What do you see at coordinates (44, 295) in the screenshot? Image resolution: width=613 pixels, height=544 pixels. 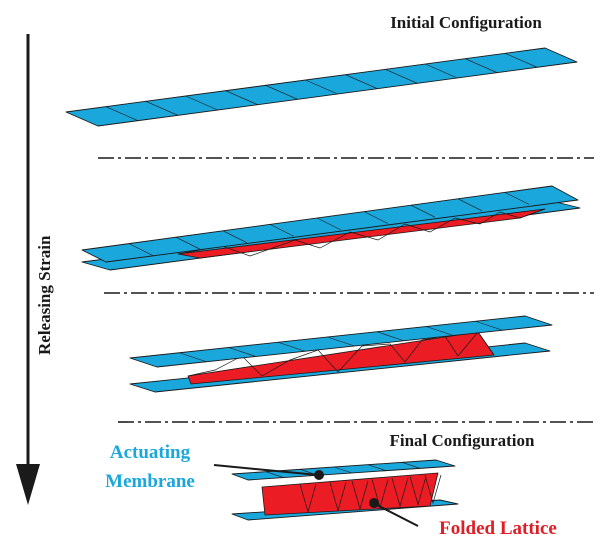 I see `releasing-strain-label: Releasing Strain` at bounding box center [44, 295].